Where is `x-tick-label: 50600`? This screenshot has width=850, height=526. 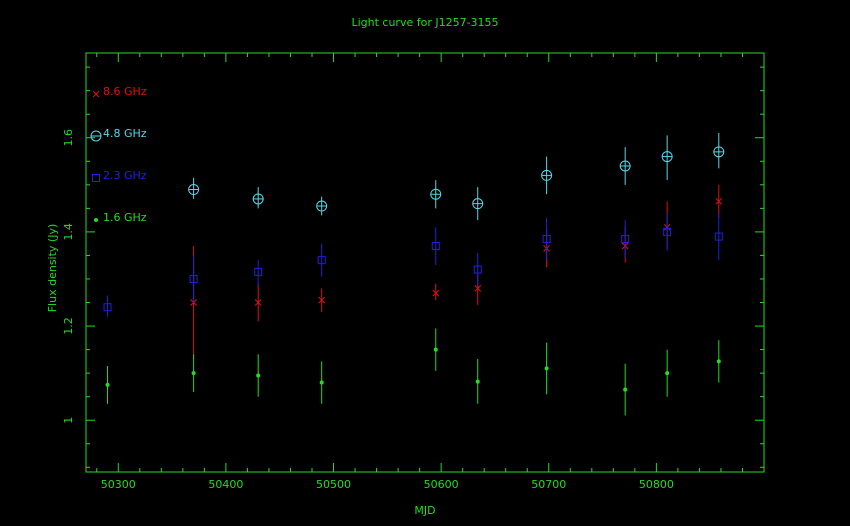 x-tick-label: 50600 is located at coordinates (441, 484).